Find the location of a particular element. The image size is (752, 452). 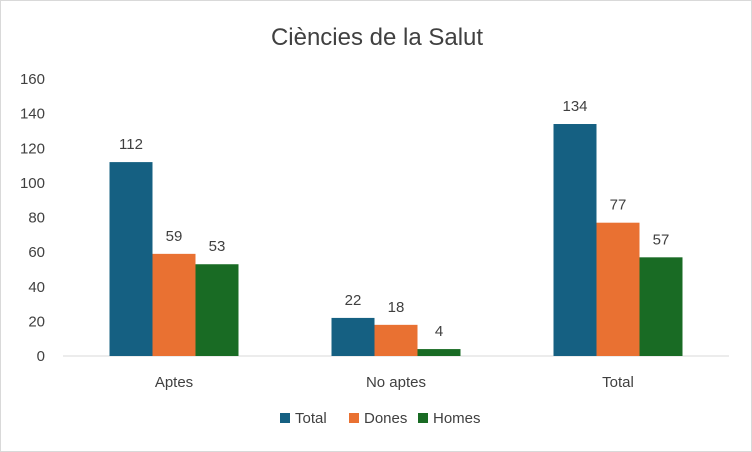

y-tick-label: 120 is located at coordinates (32, 148).